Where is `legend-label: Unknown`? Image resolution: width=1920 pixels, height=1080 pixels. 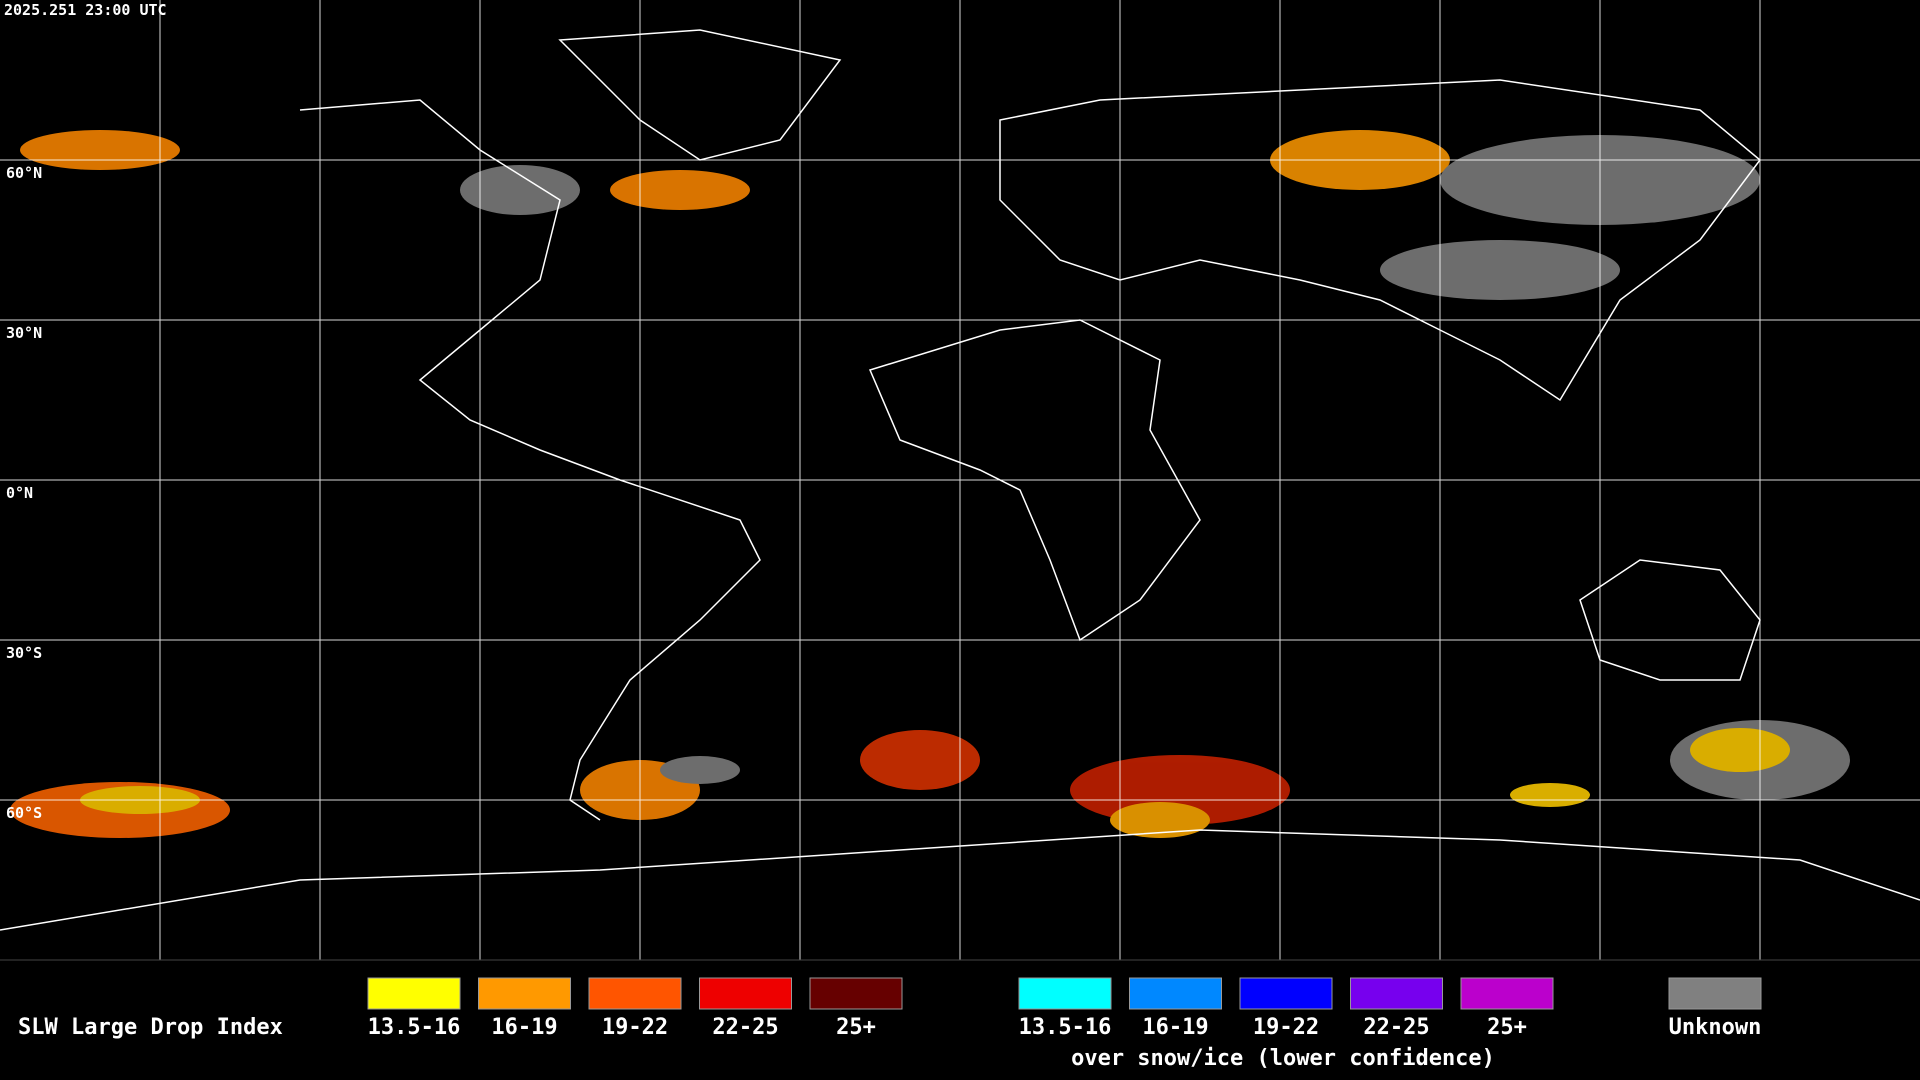 legend-label: Unknown is located at coordinates (1715, 1027).